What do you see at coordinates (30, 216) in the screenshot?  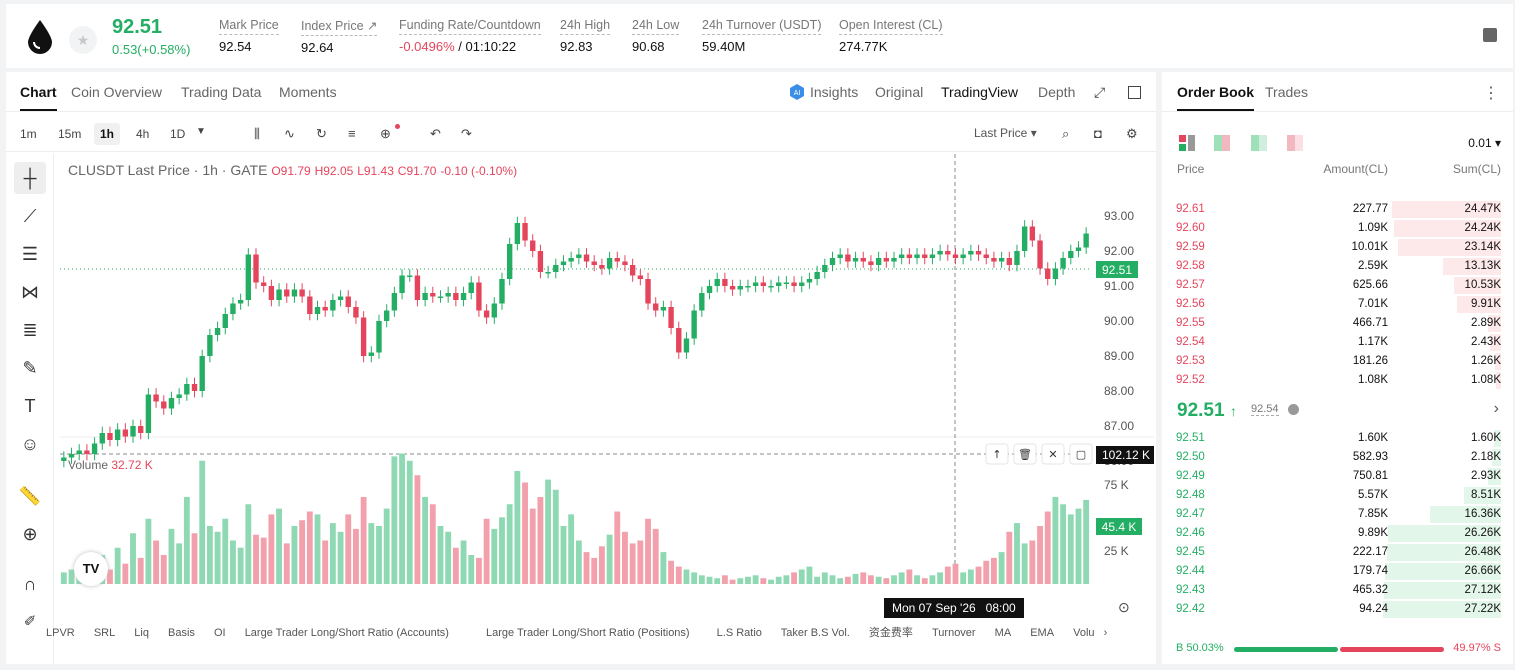 I see `trend-line-icon: ⟋` at bounding box center [30, 216].